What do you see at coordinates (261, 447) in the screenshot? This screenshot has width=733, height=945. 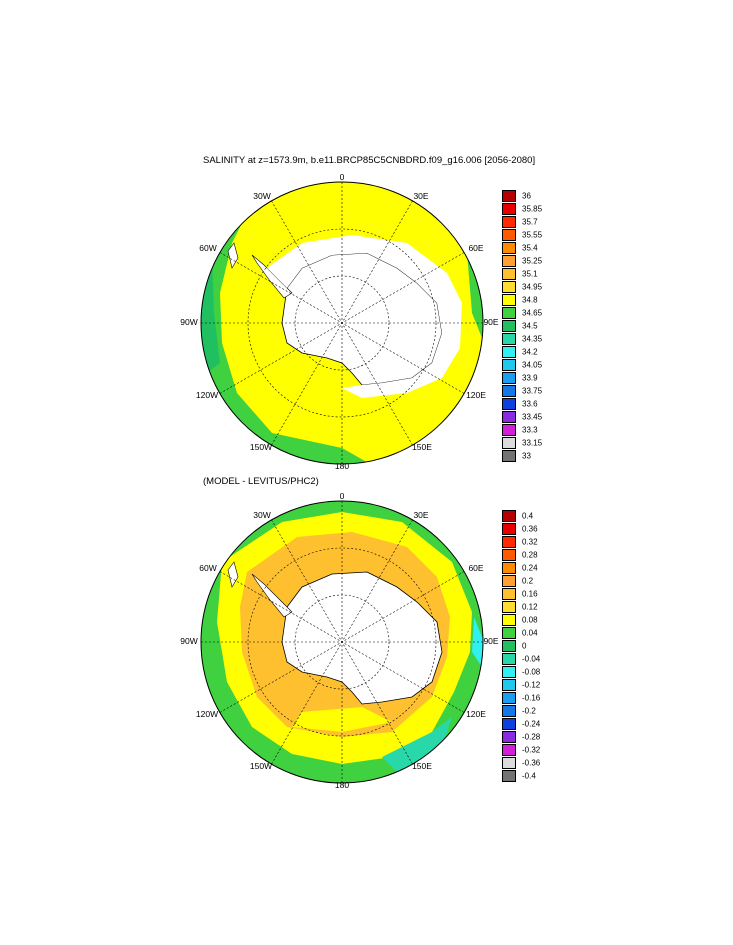 I see `lon-label-150w: 150W` at bounding box center [261, 447].